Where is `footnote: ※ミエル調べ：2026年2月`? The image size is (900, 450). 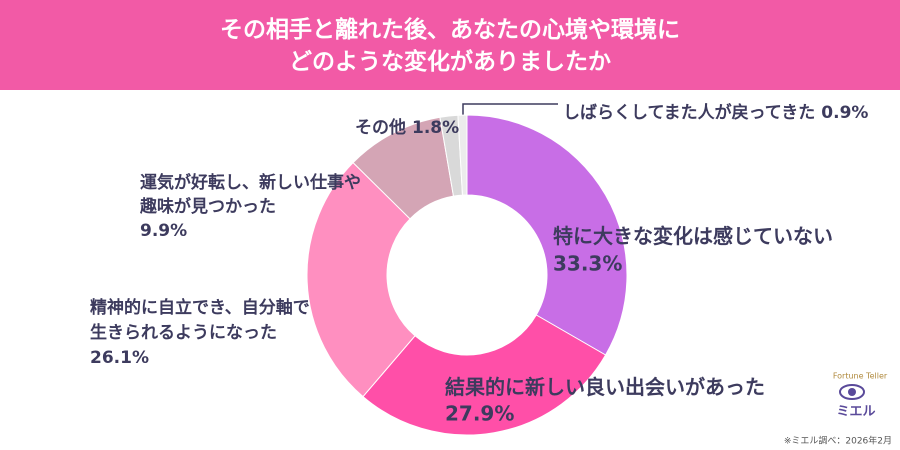 footnote: ※ミエル調べ：2026年2月 is located at coordinates (838, 441).